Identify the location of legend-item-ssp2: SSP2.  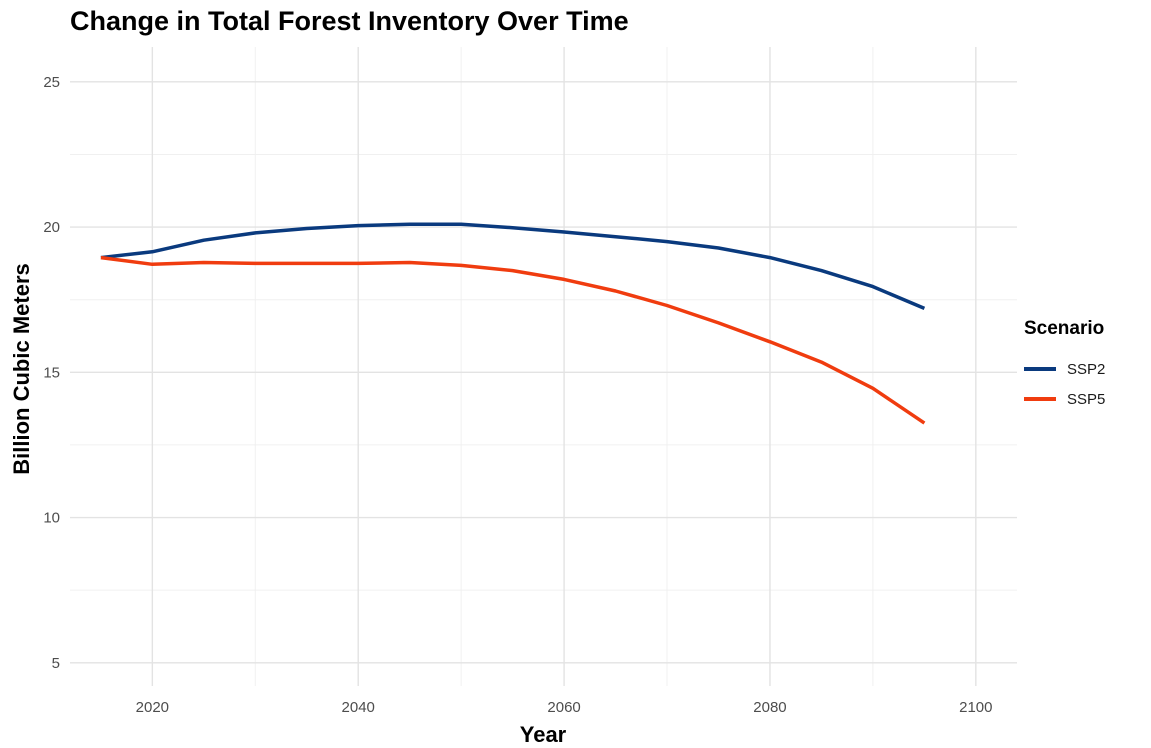
(1064, 369).